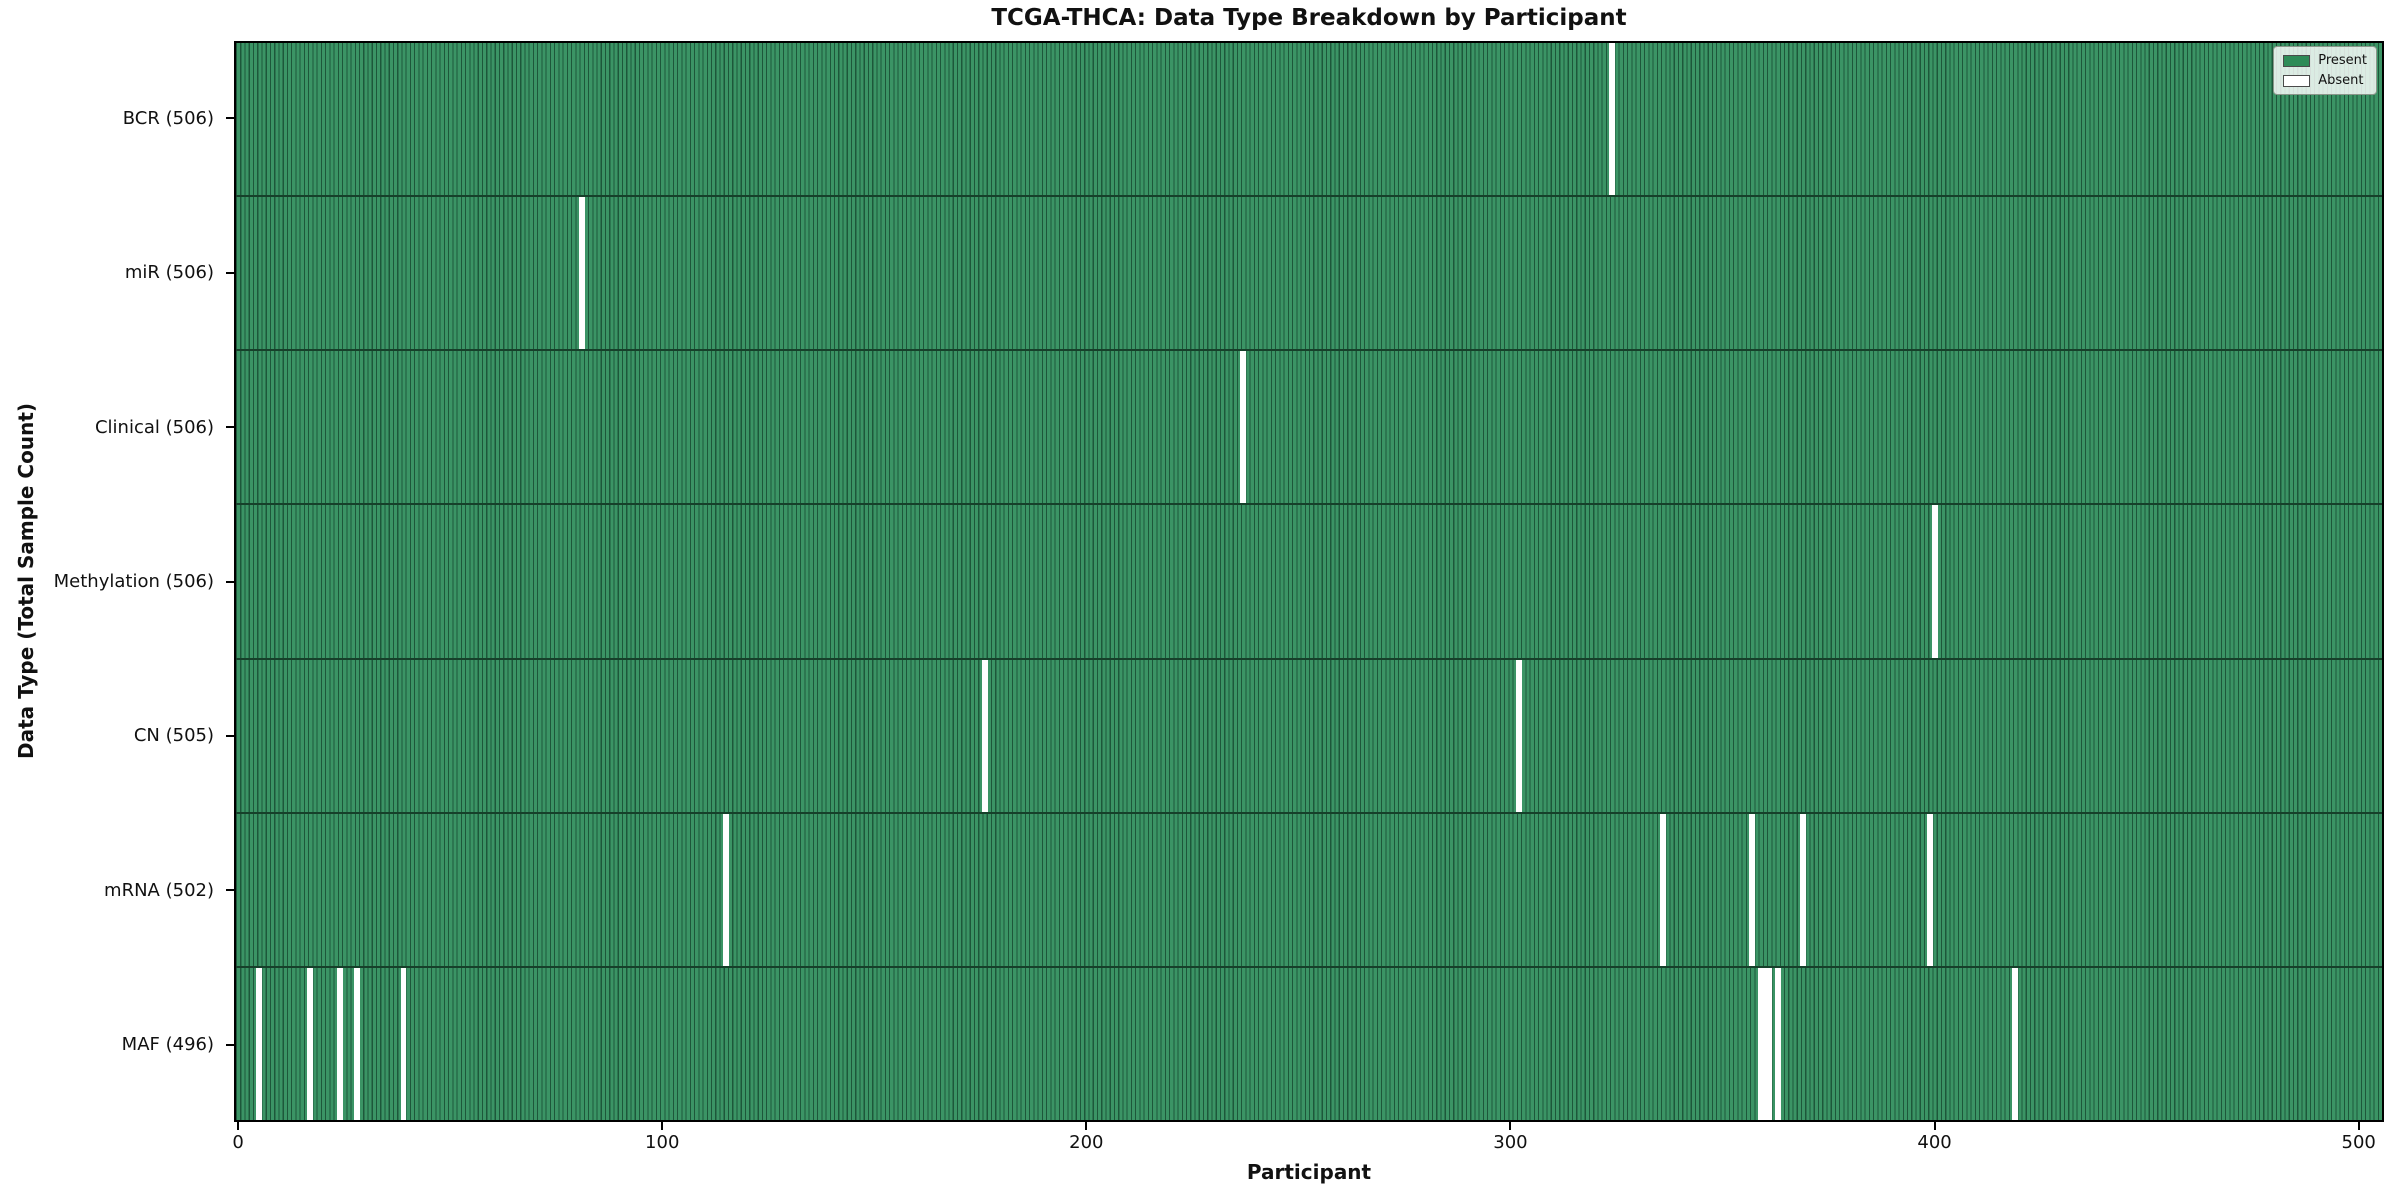 Image resolution: width=2400 pixels, height=1200 pixels. I want to click on legend: Present Absent, so click(2325, 70).